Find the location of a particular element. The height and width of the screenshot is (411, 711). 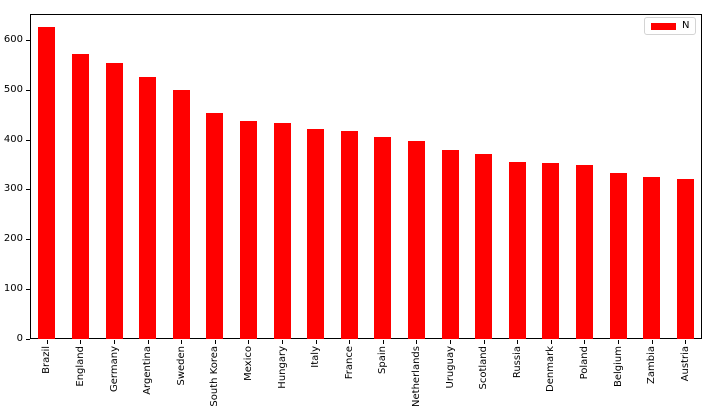

x-tick-label: Zambia is located at coordinates (652, 365).